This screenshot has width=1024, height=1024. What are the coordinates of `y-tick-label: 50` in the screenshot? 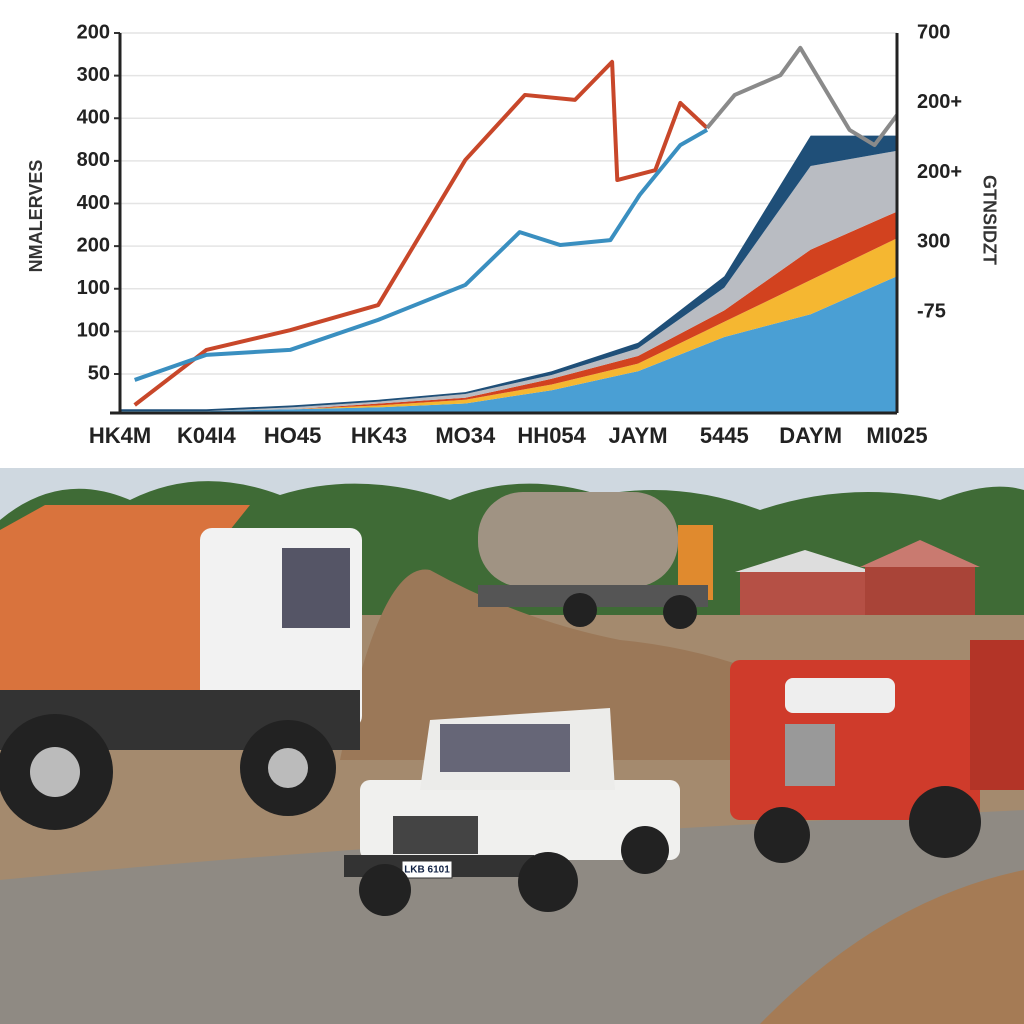 It's located at (99, 373).